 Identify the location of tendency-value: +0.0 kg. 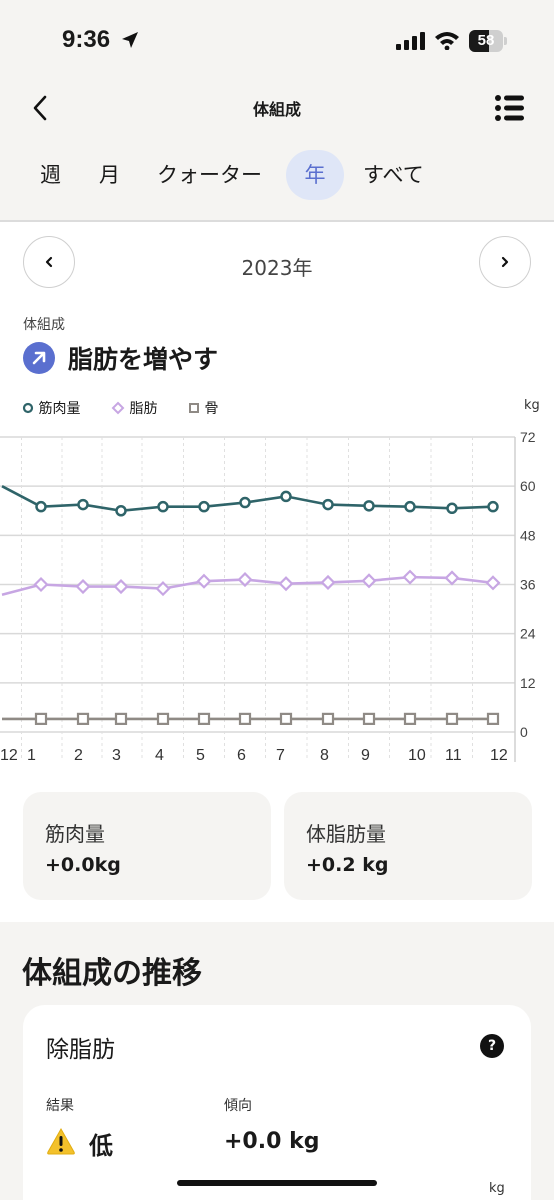
(272, 1141).